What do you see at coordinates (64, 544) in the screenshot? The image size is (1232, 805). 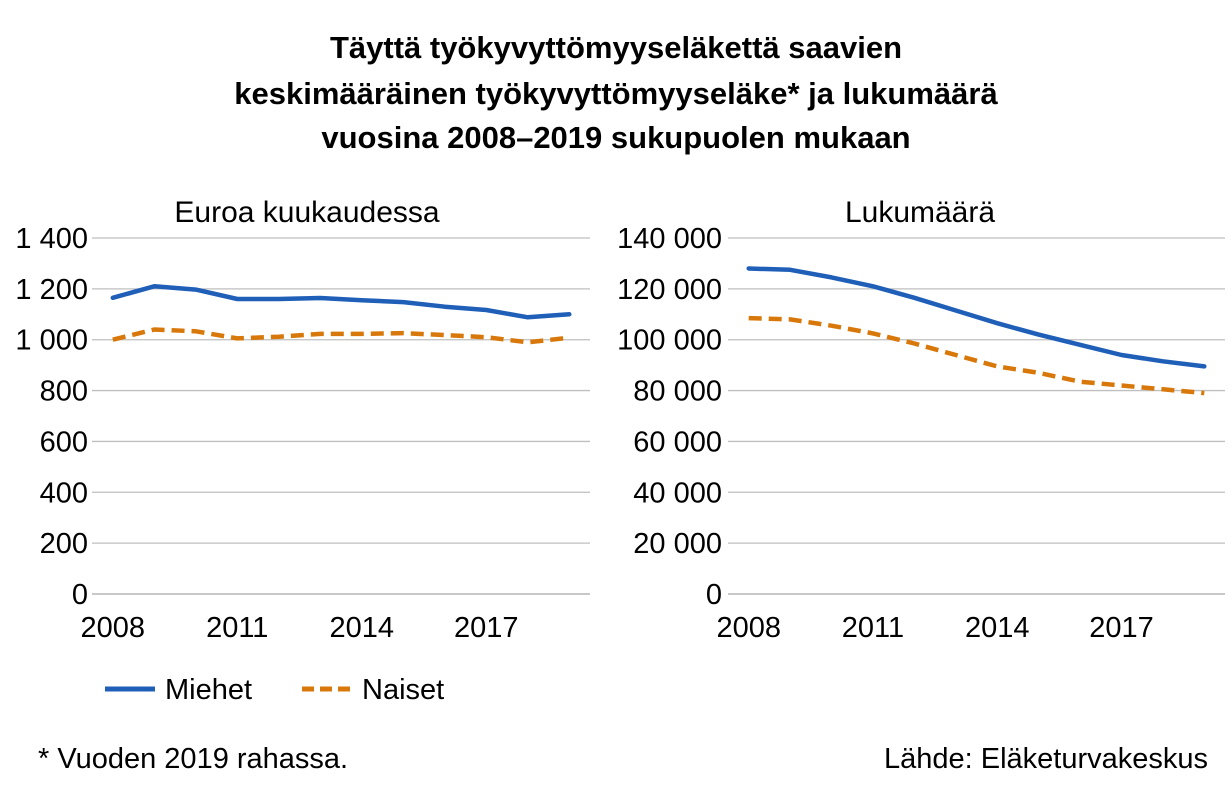 I see `y-tick-label: 200` at bounding box center [64, 544].